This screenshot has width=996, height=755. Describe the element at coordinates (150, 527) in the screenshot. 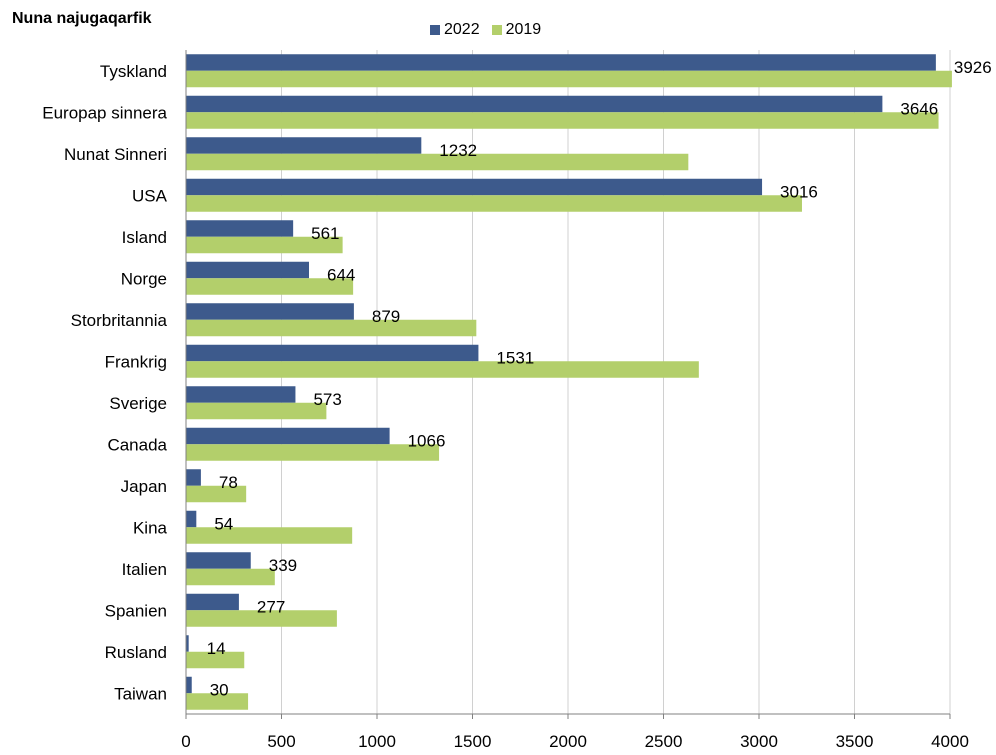

I see `category-label: Kina` at that location.